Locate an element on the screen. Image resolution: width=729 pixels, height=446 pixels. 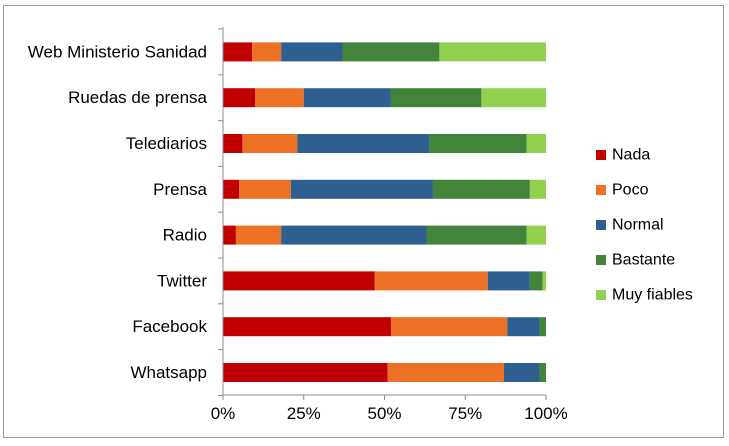
category-label-4: Radio is located at coordinates (185, 235).